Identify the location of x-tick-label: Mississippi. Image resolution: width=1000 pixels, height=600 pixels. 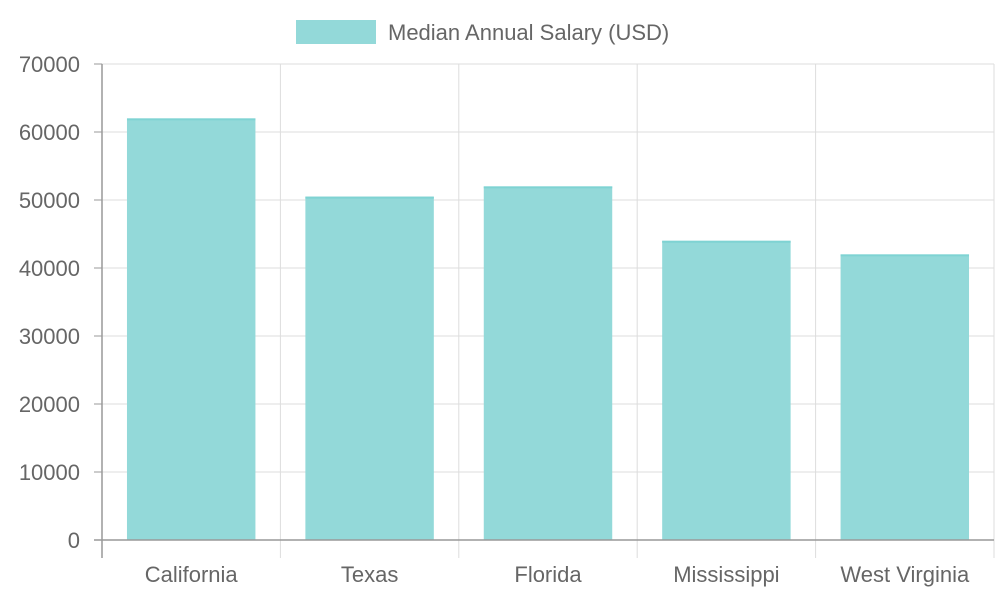
(726, 574).